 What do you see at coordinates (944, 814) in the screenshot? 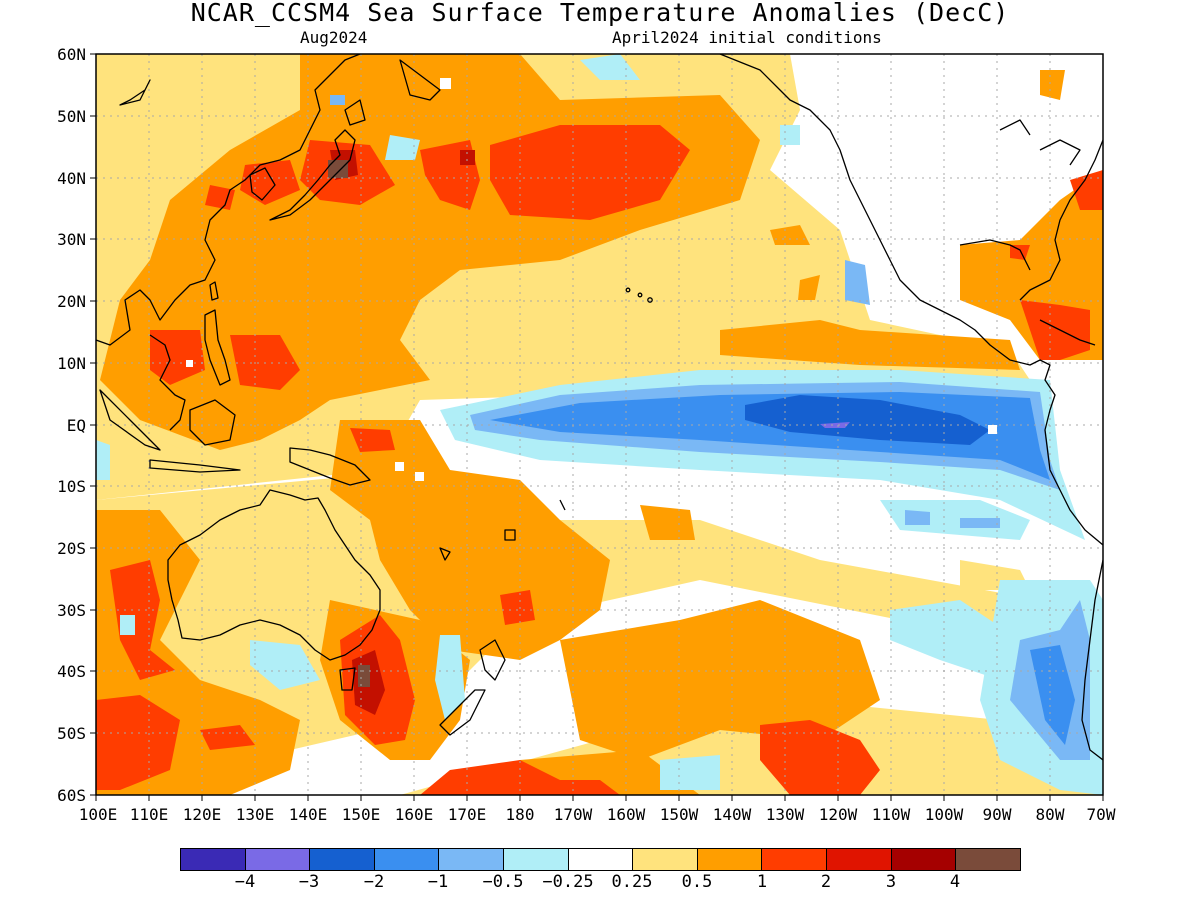
I see `lon-label: 100W` at bounding box center [944, 814].